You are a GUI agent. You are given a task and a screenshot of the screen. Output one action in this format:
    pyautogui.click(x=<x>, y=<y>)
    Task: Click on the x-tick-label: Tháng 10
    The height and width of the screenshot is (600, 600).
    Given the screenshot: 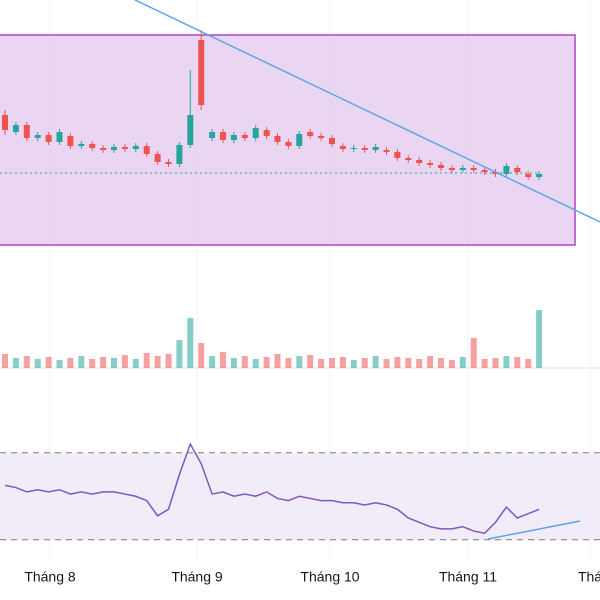 What is the action you would take?
    pyautogui.click(x=329, y=577)
    